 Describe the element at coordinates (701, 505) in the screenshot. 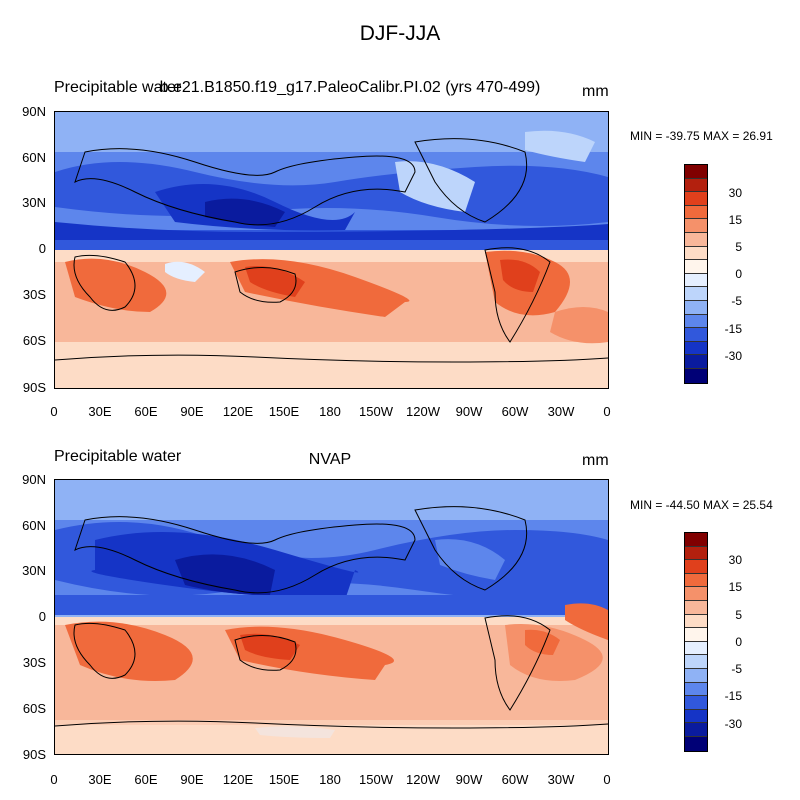

I see `min-max-label: MIN = -44.50 MAX = 25.54` at that location.